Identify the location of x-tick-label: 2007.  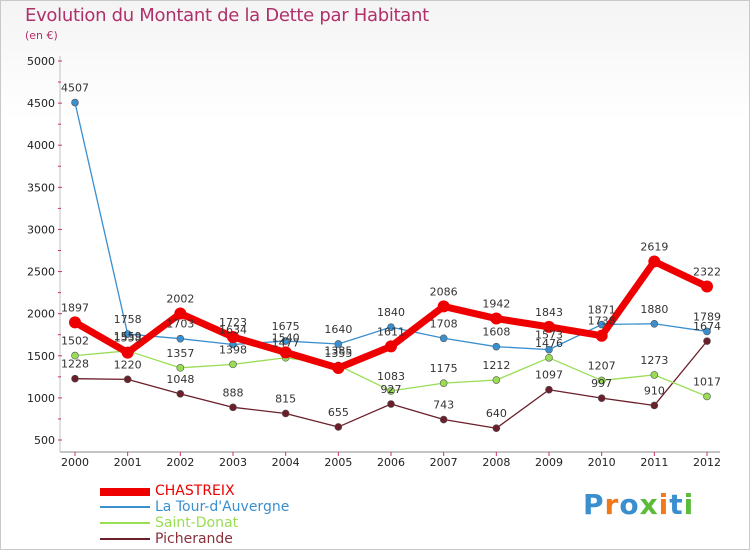
(444, 462).